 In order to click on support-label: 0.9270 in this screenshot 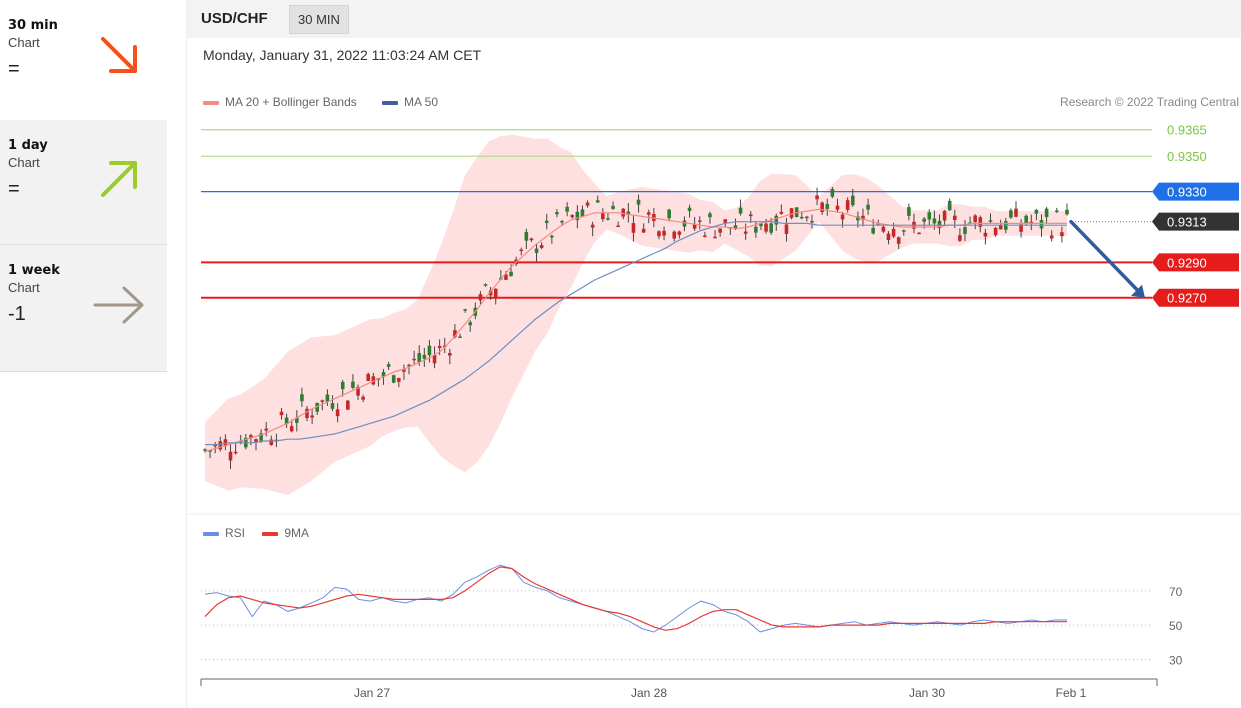, I will do `click(1187, 298)`.